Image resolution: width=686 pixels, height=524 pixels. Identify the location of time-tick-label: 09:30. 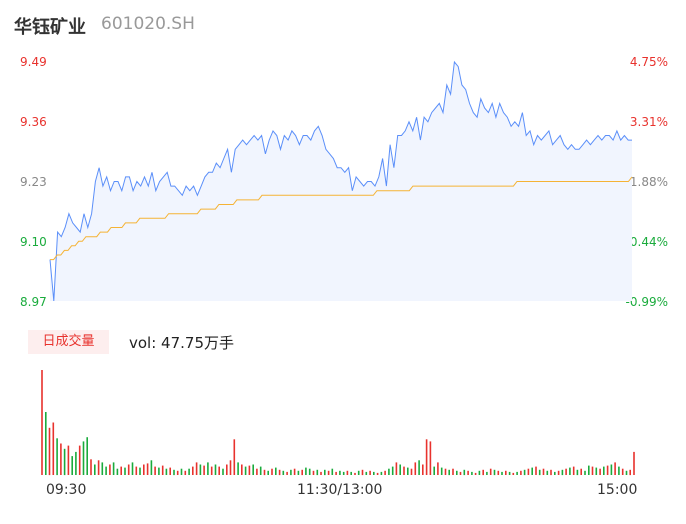
(66, 490).